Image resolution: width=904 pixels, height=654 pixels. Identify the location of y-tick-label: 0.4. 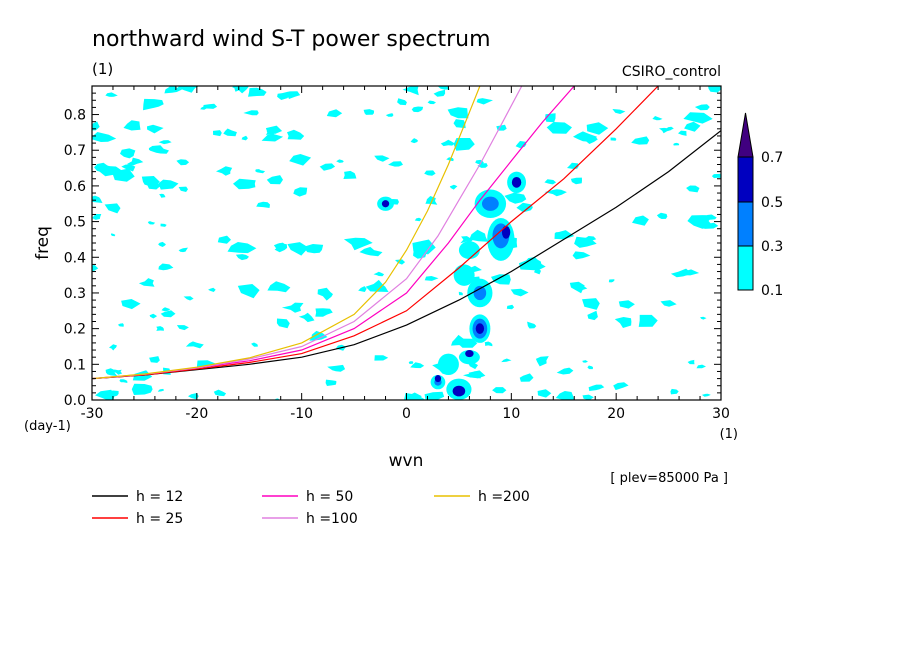
(75, 258).